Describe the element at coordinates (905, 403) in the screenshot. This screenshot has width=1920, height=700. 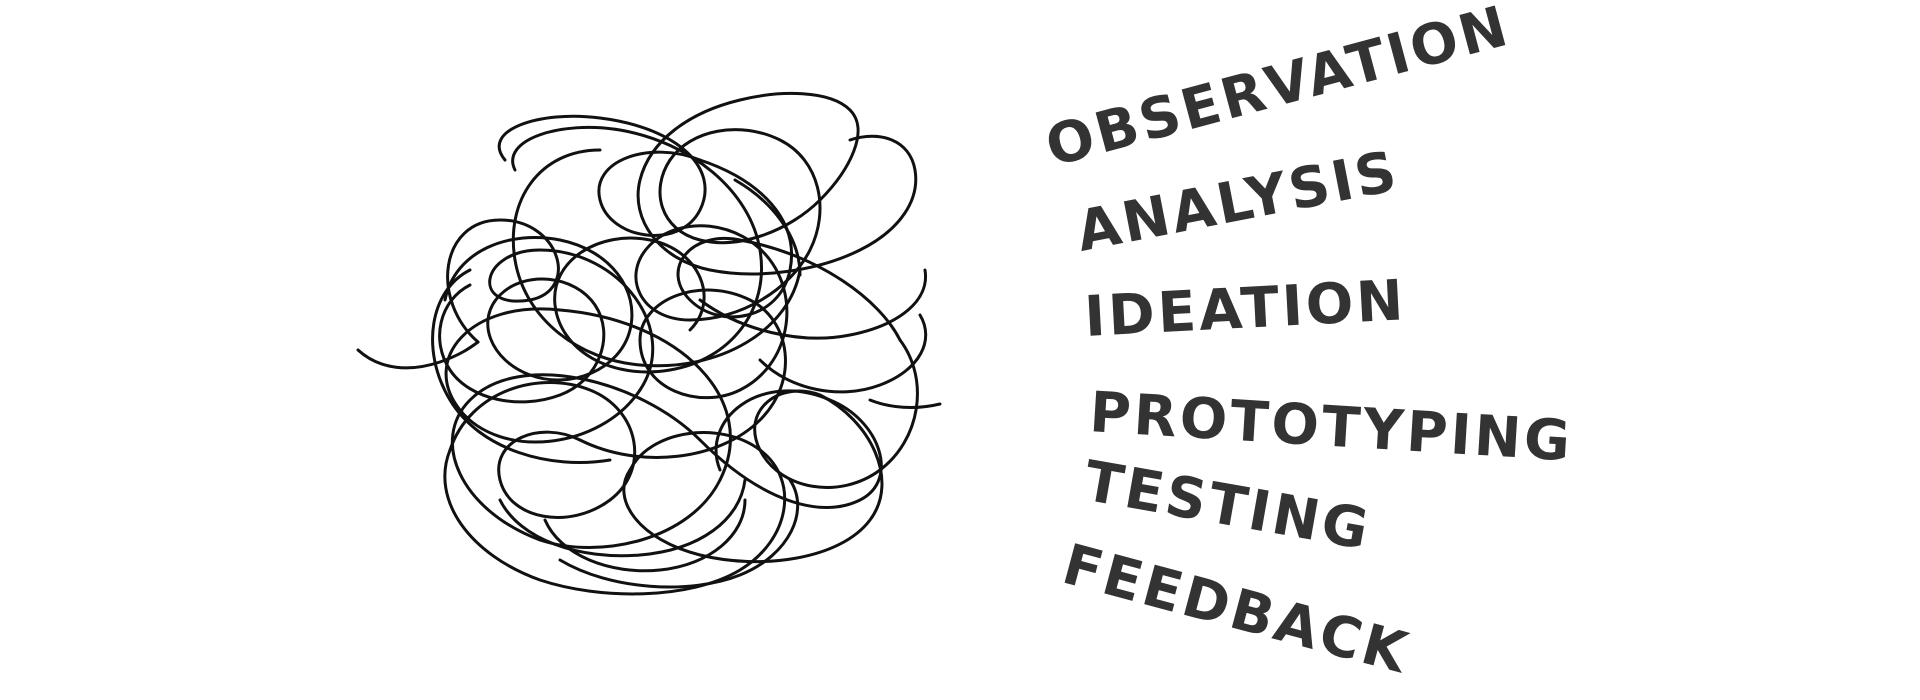
I see `scribble-tail` at that location.